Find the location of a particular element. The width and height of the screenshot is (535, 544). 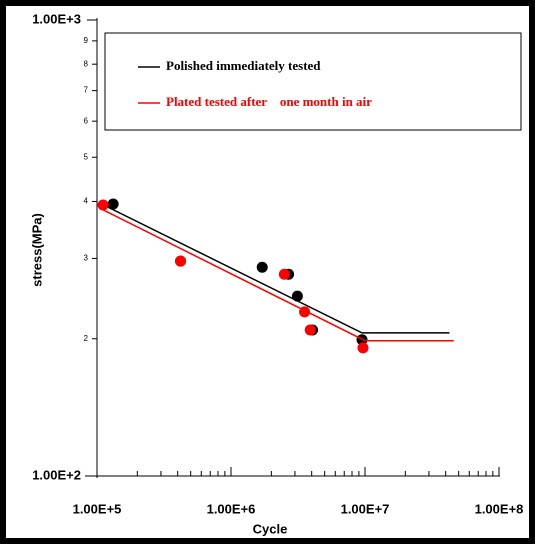

y-axis-label: stress(MPa) is located at coordinates (36, 250).